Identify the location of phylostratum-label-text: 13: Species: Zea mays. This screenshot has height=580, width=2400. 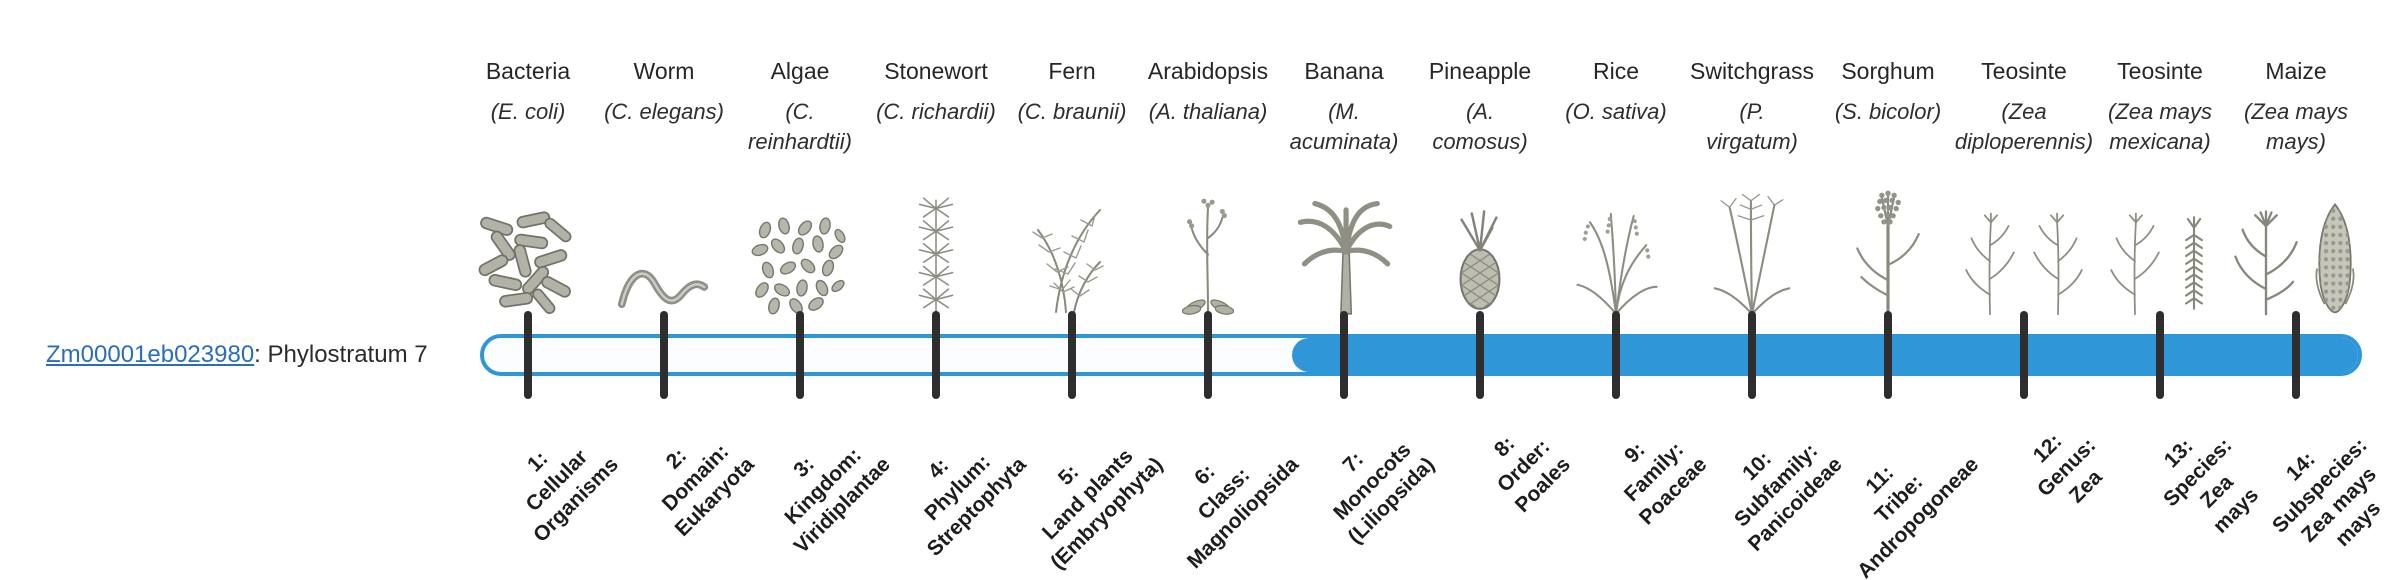
(2210, 485).